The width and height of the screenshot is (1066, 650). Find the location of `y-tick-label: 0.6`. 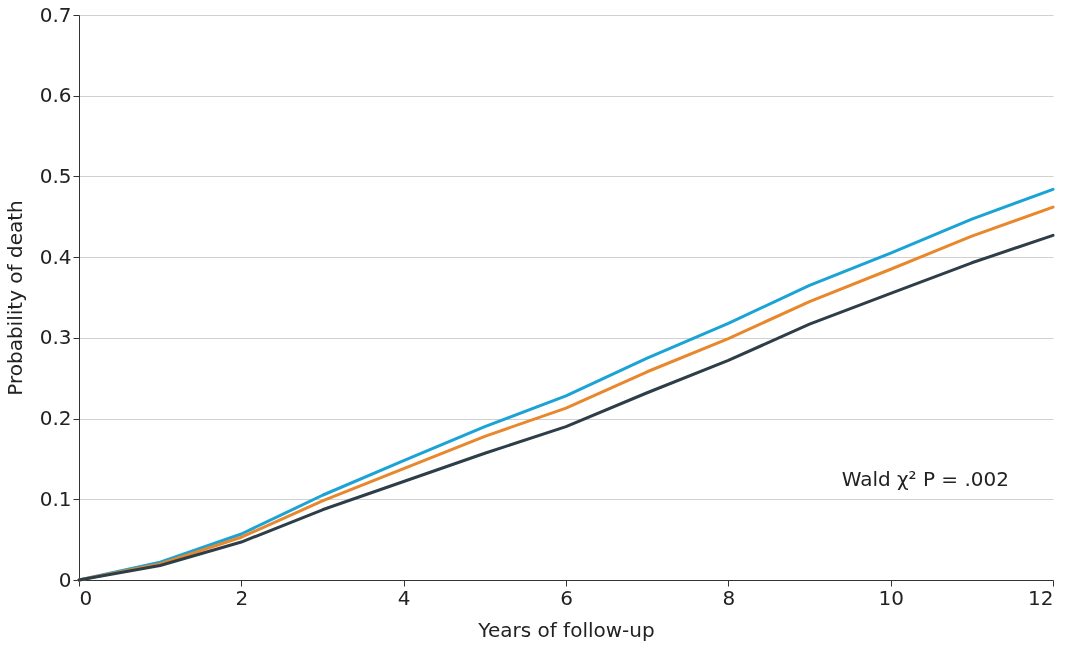

y-tick-label: 0.6 is located at coordinates (55, 95).